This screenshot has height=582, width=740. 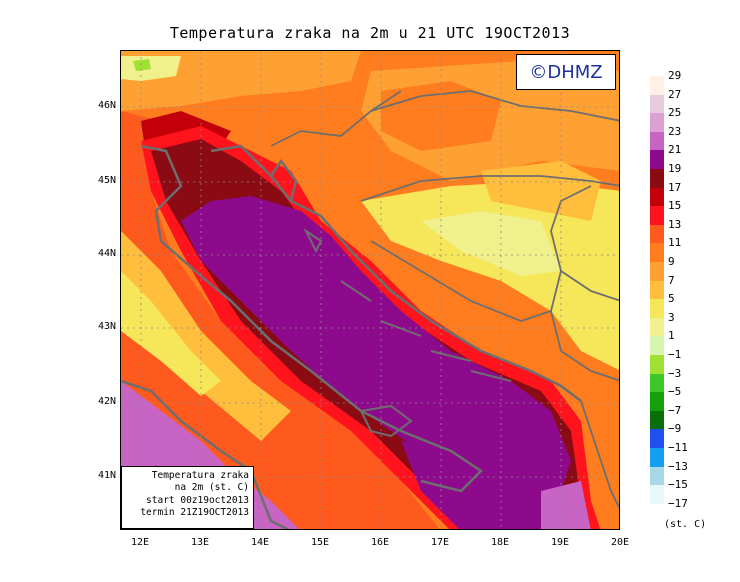 I want to click on legend-label: 19, so click(x=675, y=168).